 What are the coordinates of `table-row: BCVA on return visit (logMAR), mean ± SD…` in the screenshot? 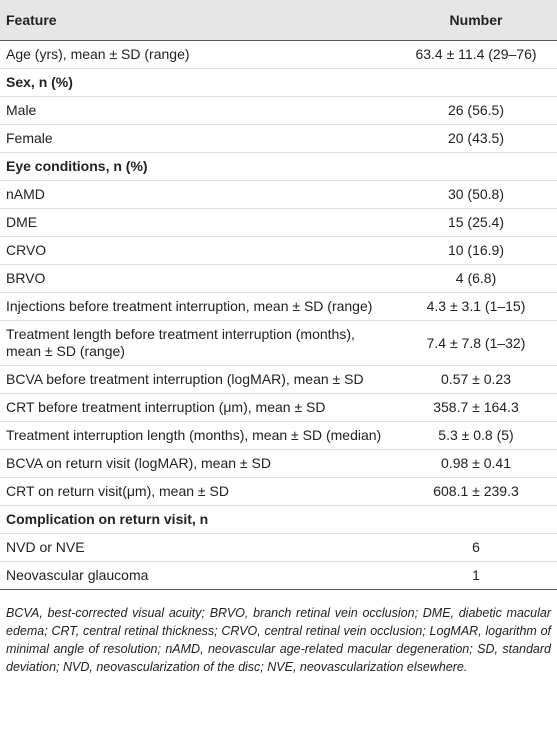 It's located at (278, 463).